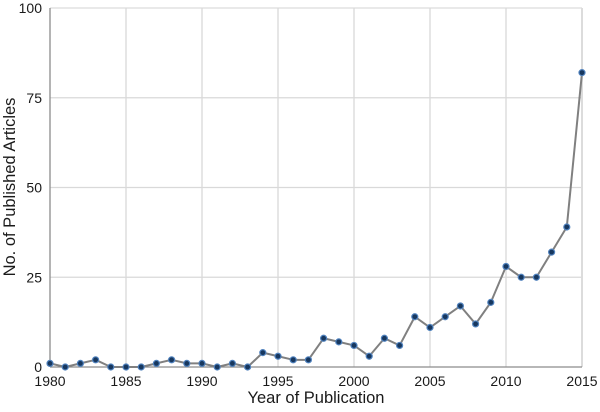 This screenshot has width=600, height=412. What do you see at coordinates (582, 73) in the screenshot?
I see `data-point-2015` at bounding box center [582, 73].